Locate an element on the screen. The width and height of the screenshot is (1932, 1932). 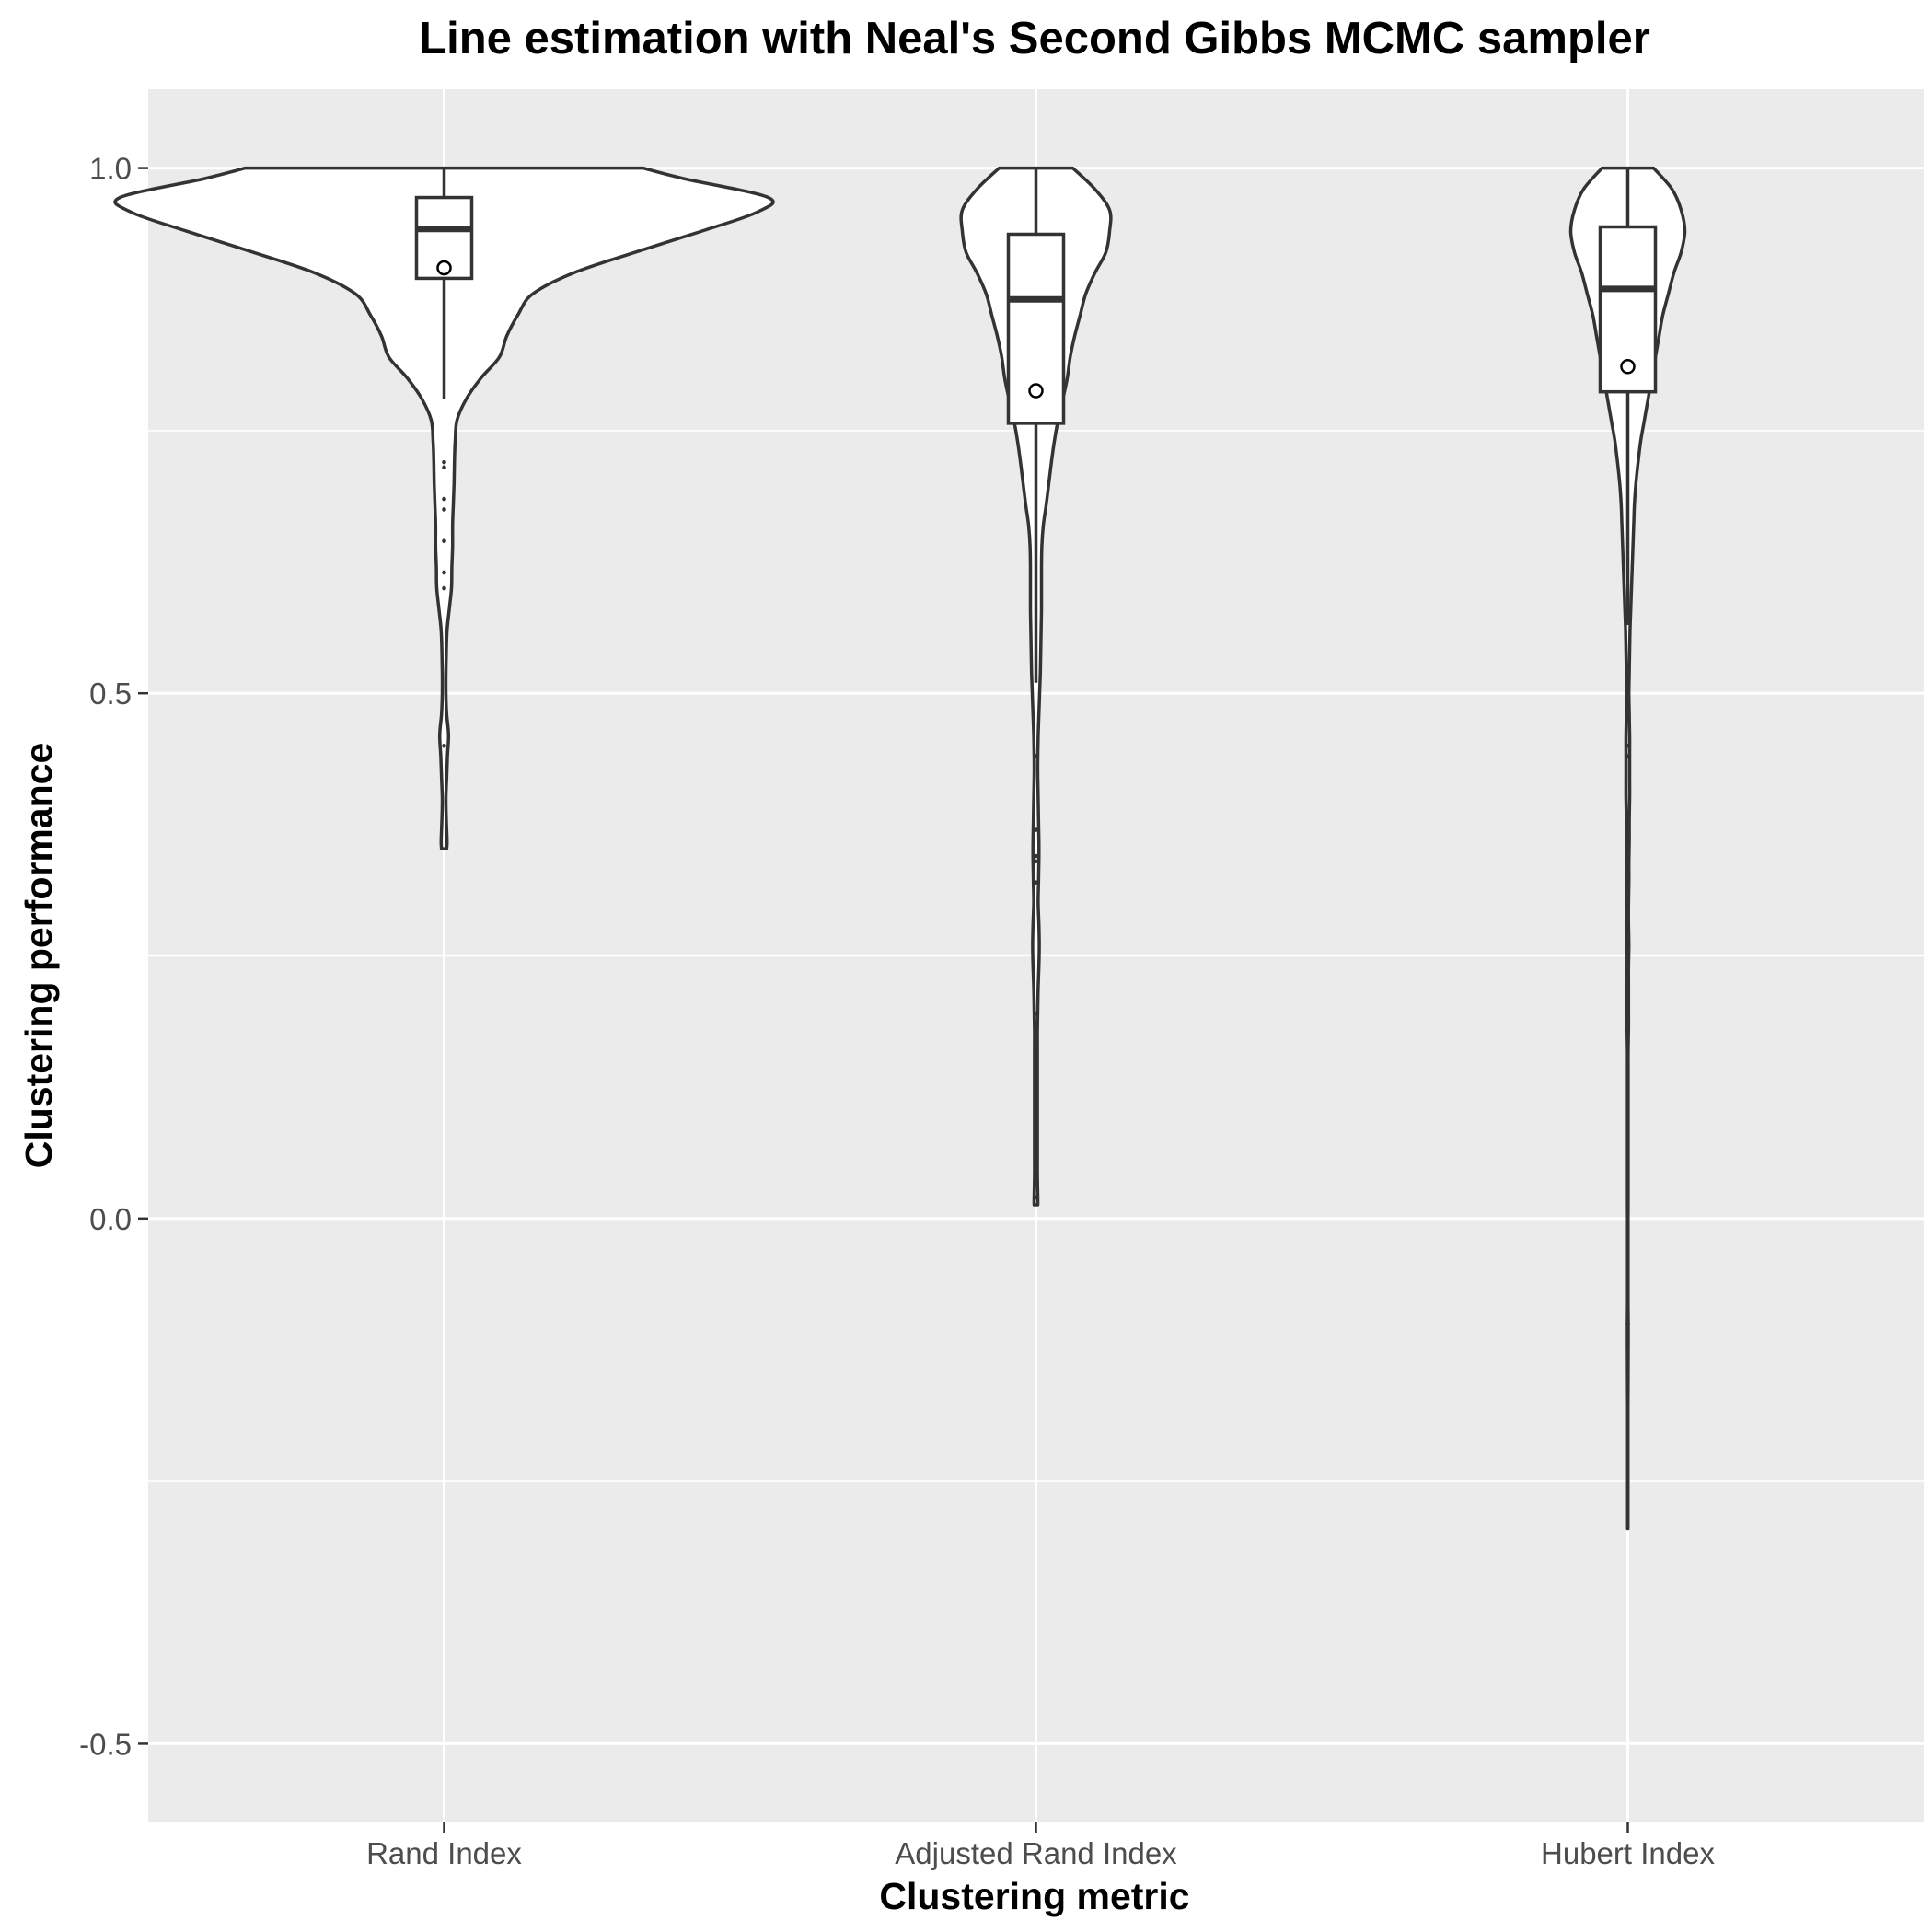
y-tick-label: -0.5 is located at coordinates (105, 1744).